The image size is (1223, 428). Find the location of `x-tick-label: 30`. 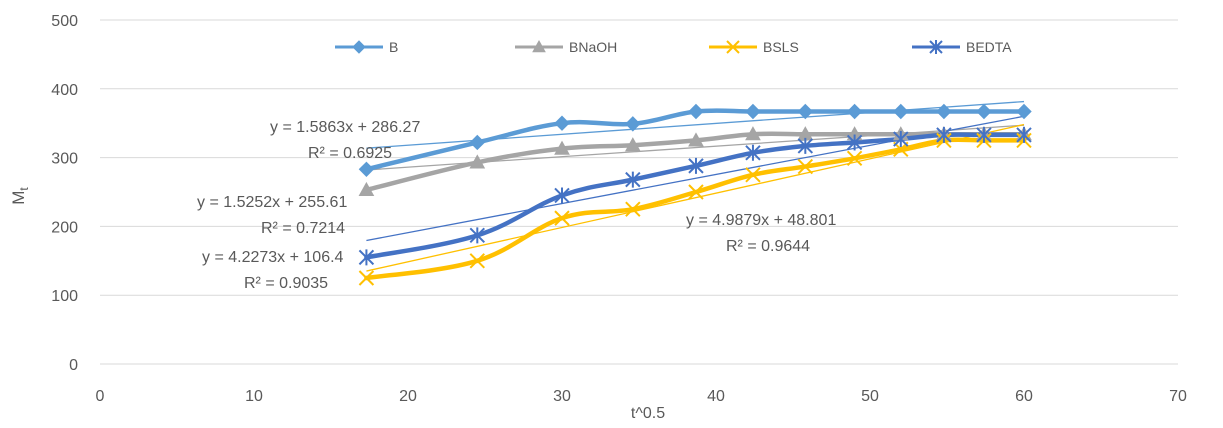

x-tick-label: 30 is located at coordinates (562, 396).